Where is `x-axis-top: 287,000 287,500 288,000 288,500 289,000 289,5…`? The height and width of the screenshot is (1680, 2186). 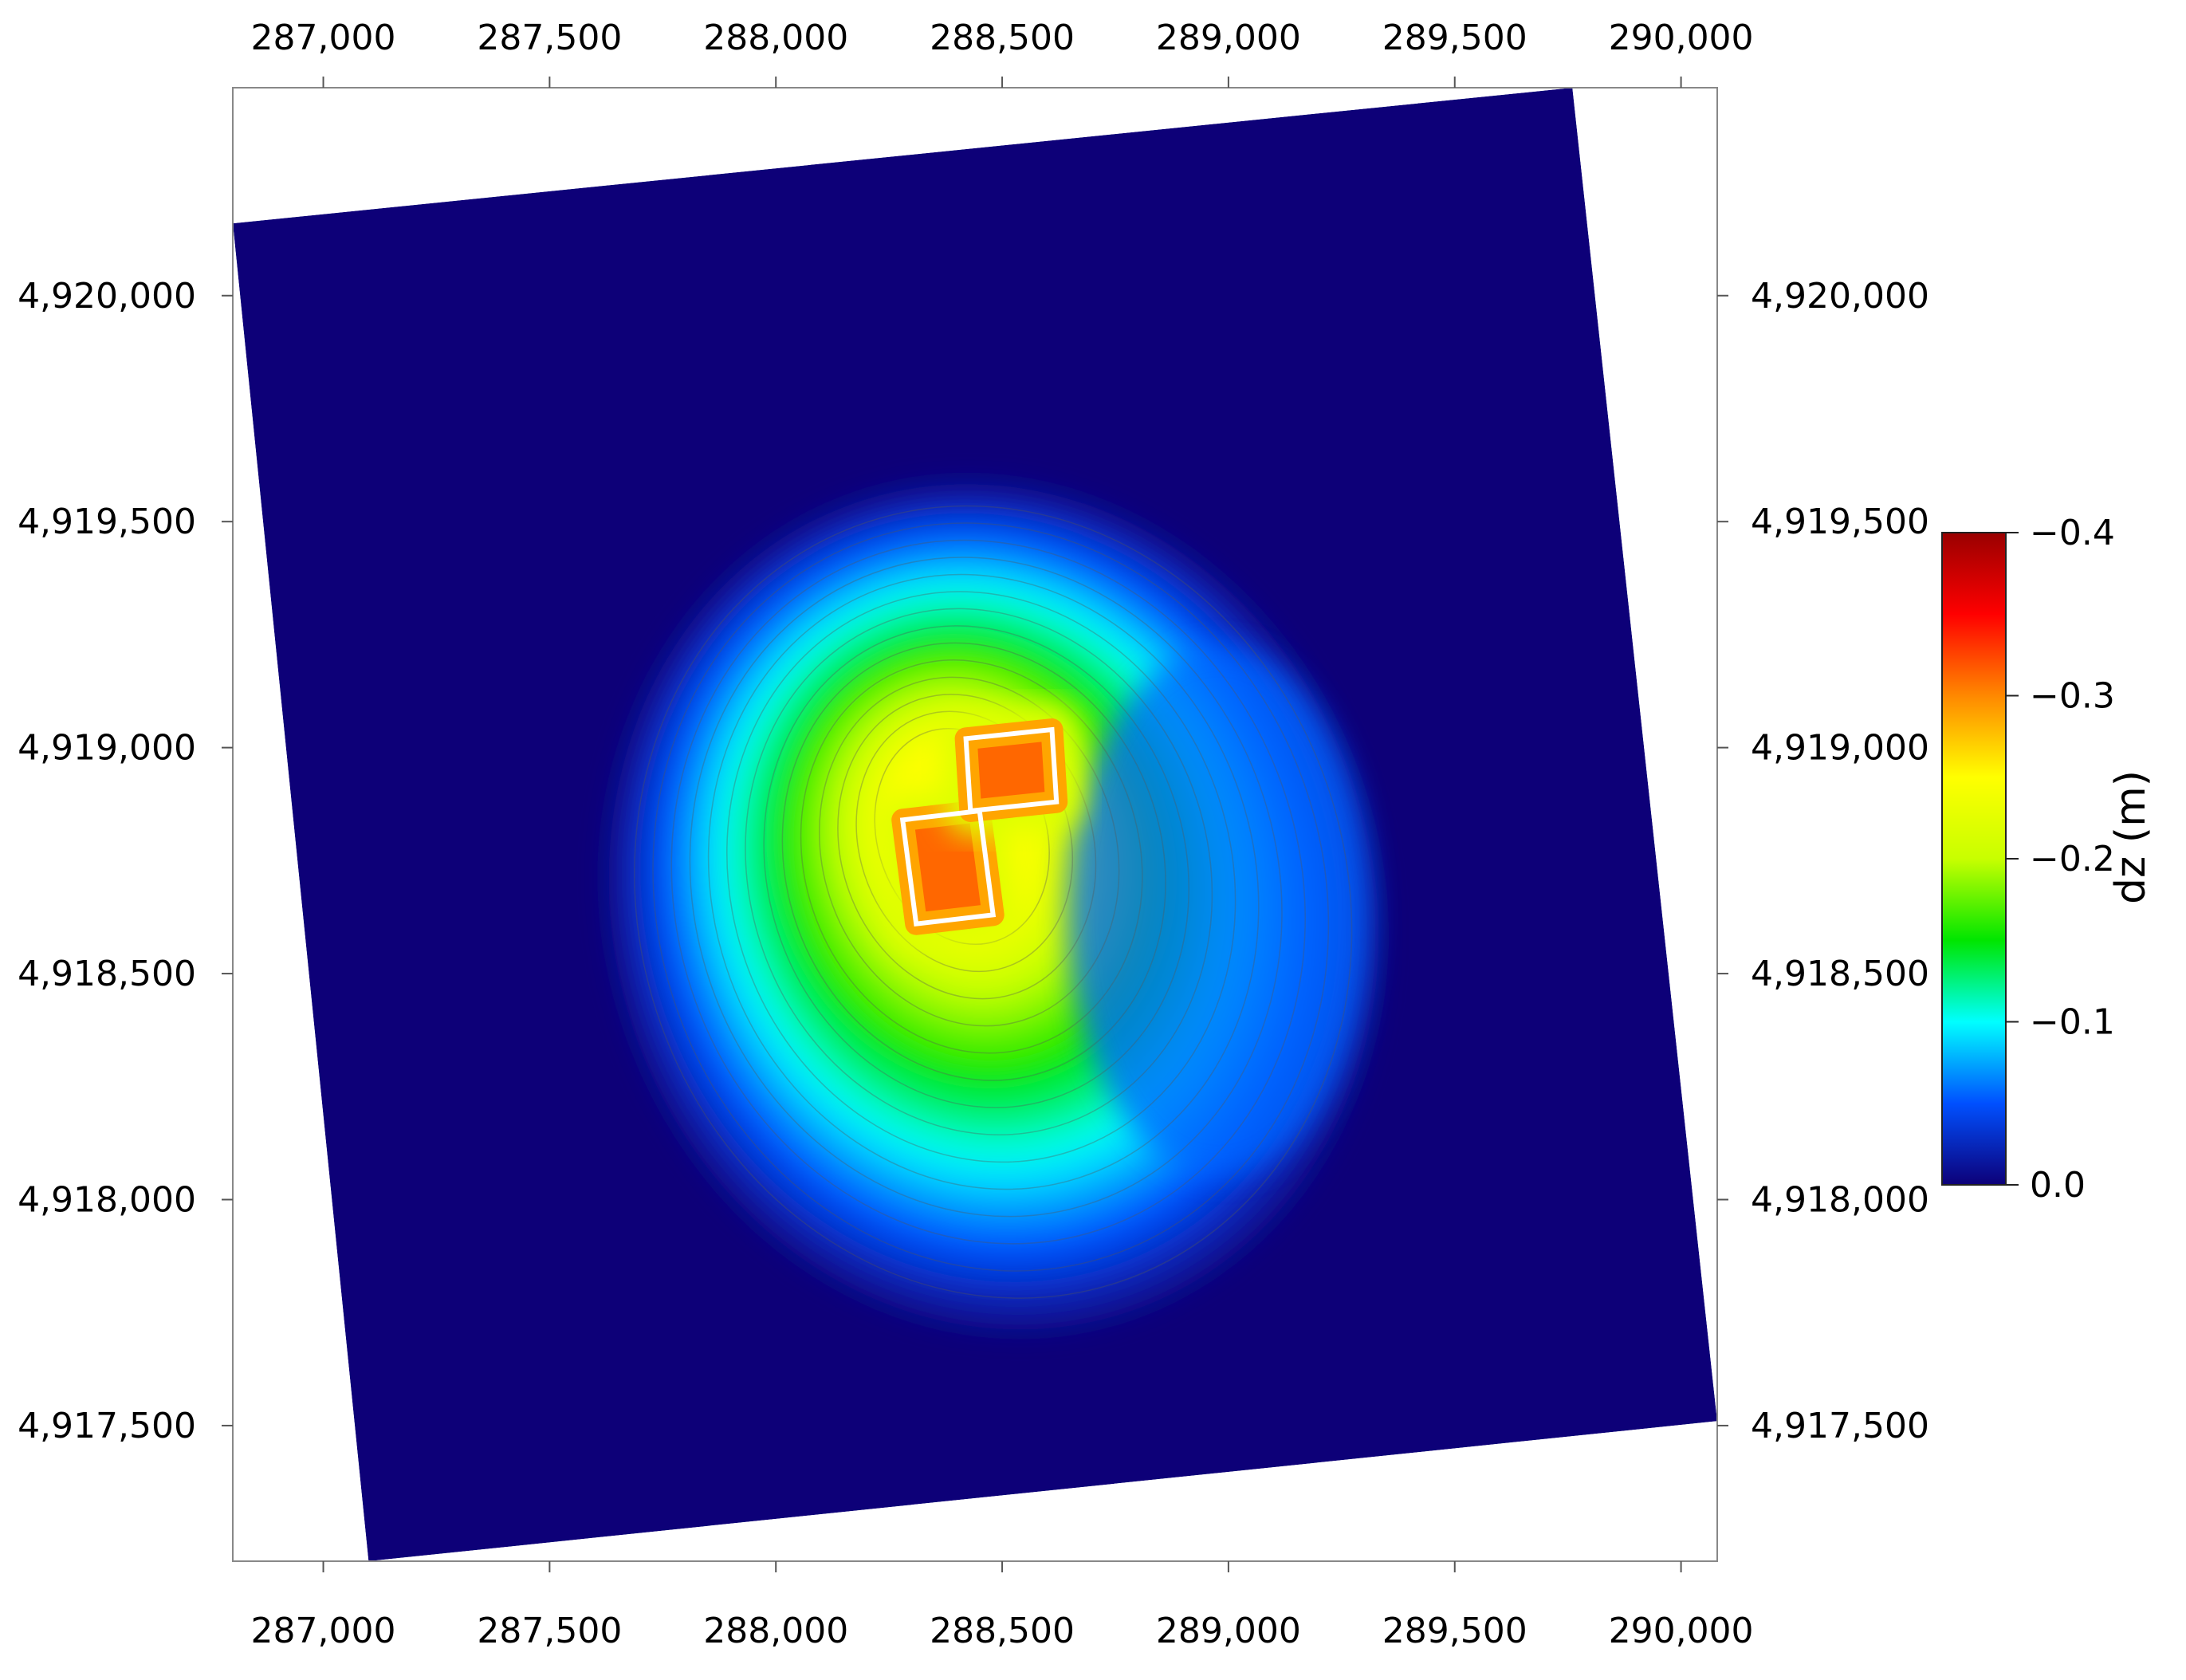
x-axis-top: 287,000 287,500 288,000 288,500 289,000 289,5… is located at coordinates (1002, 53).